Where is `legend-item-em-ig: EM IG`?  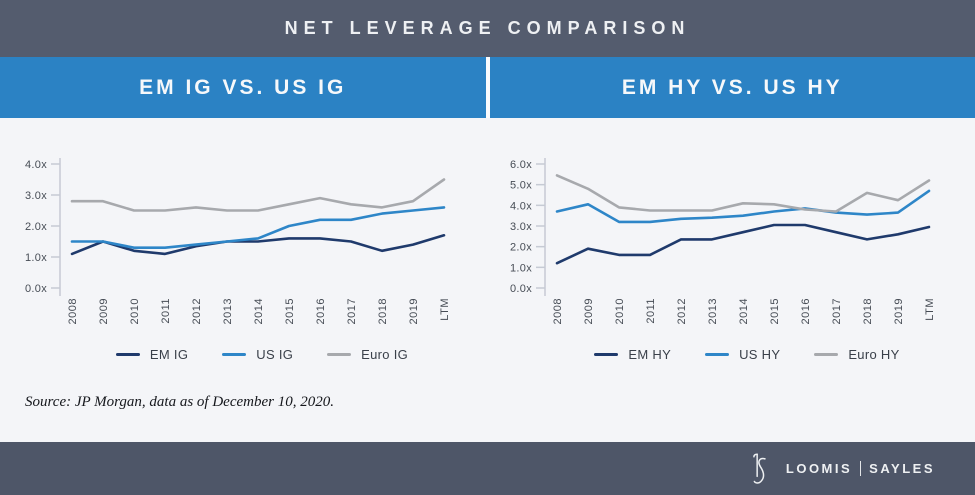
legend-item-em-ig: EM IG is located at coordinates (152, 354).